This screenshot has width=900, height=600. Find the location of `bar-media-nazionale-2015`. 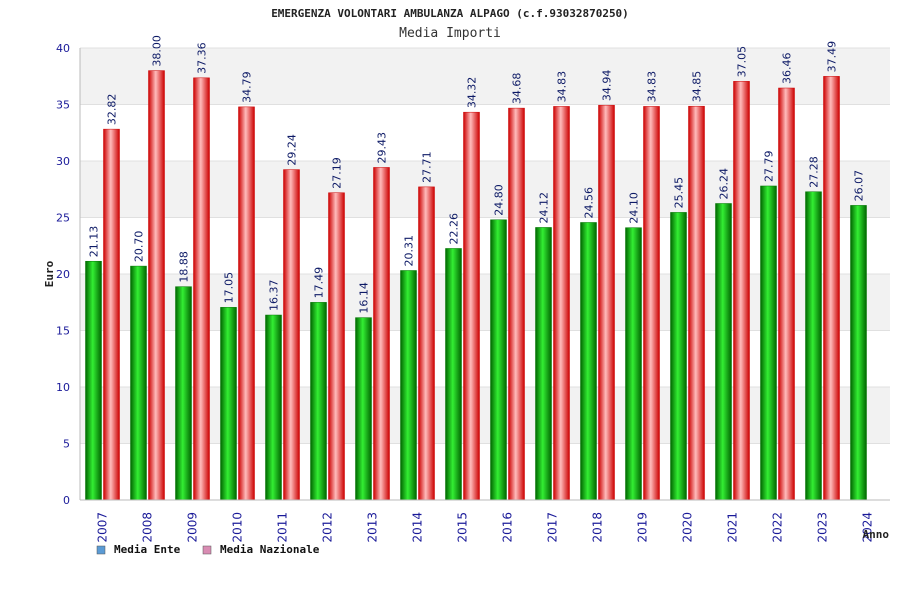

bar-media-nazionale-2015 is located at coordinates (471, 306).